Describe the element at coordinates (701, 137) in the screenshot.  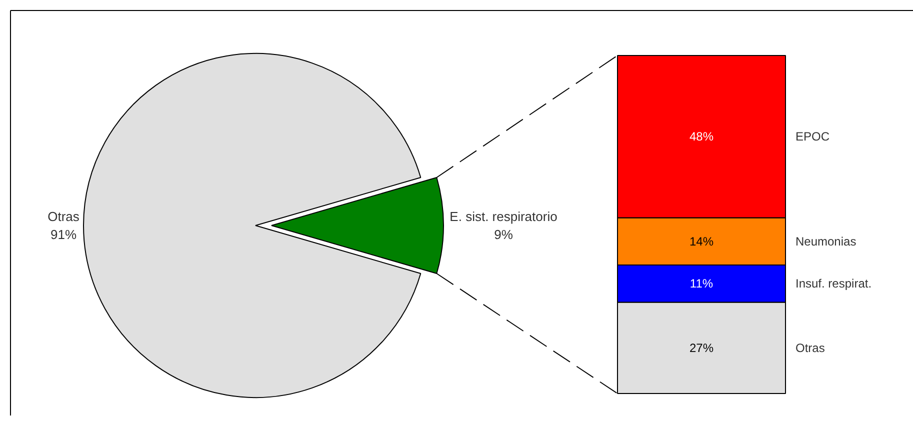
I see `data-label: 48%` at that location.